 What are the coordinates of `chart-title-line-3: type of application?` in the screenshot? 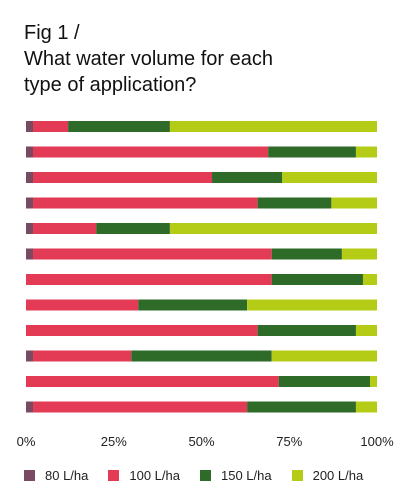 It's located at (110, 85).